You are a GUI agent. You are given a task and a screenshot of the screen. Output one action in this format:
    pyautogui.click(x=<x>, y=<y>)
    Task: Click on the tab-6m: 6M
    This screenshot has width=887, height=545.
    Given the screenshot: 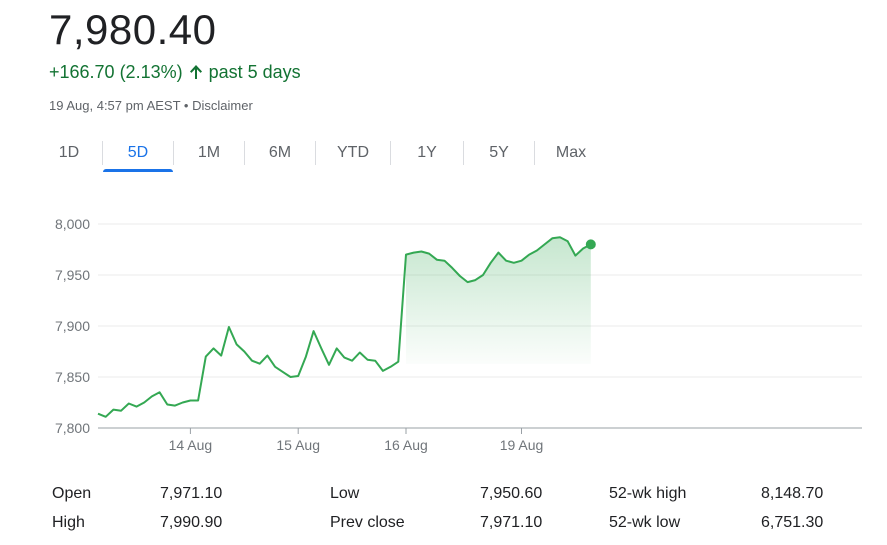 What is the action you would take?
    pyautogui.click(x=280, y=152)
    